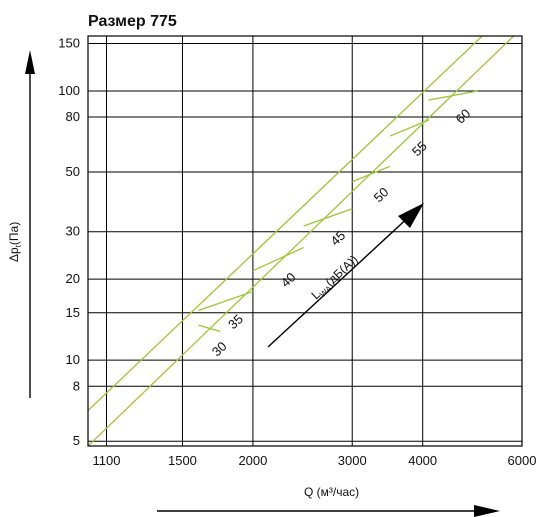 This screenshot has width=538, height=517. I want to click on y-tick-labels: 5 8 10 15 20 30 50 80 100 150, so click(69, 242).